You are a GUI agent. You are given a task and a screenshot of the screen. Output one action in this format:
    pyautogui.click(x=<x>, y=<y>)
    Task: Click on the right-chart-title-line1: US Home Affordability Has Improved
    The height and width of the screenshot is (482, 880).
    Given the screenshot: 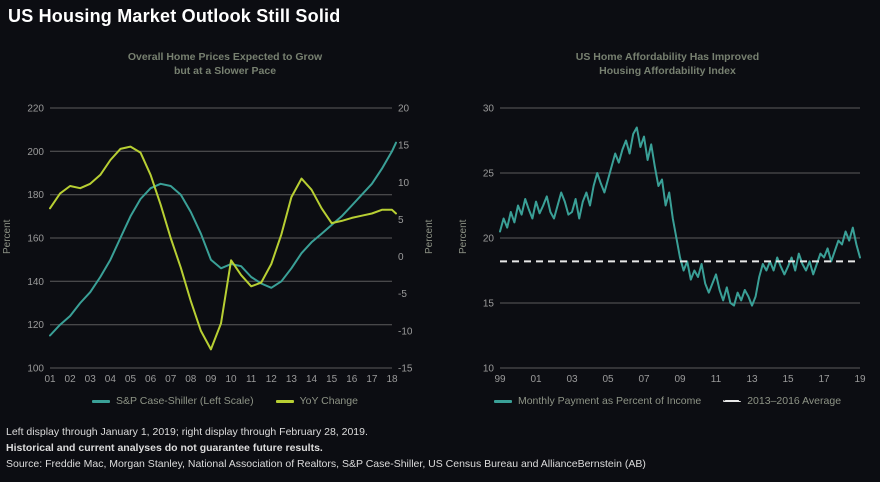 What is the action you would take?
    pyautogui.click(x=667, y=57)
    